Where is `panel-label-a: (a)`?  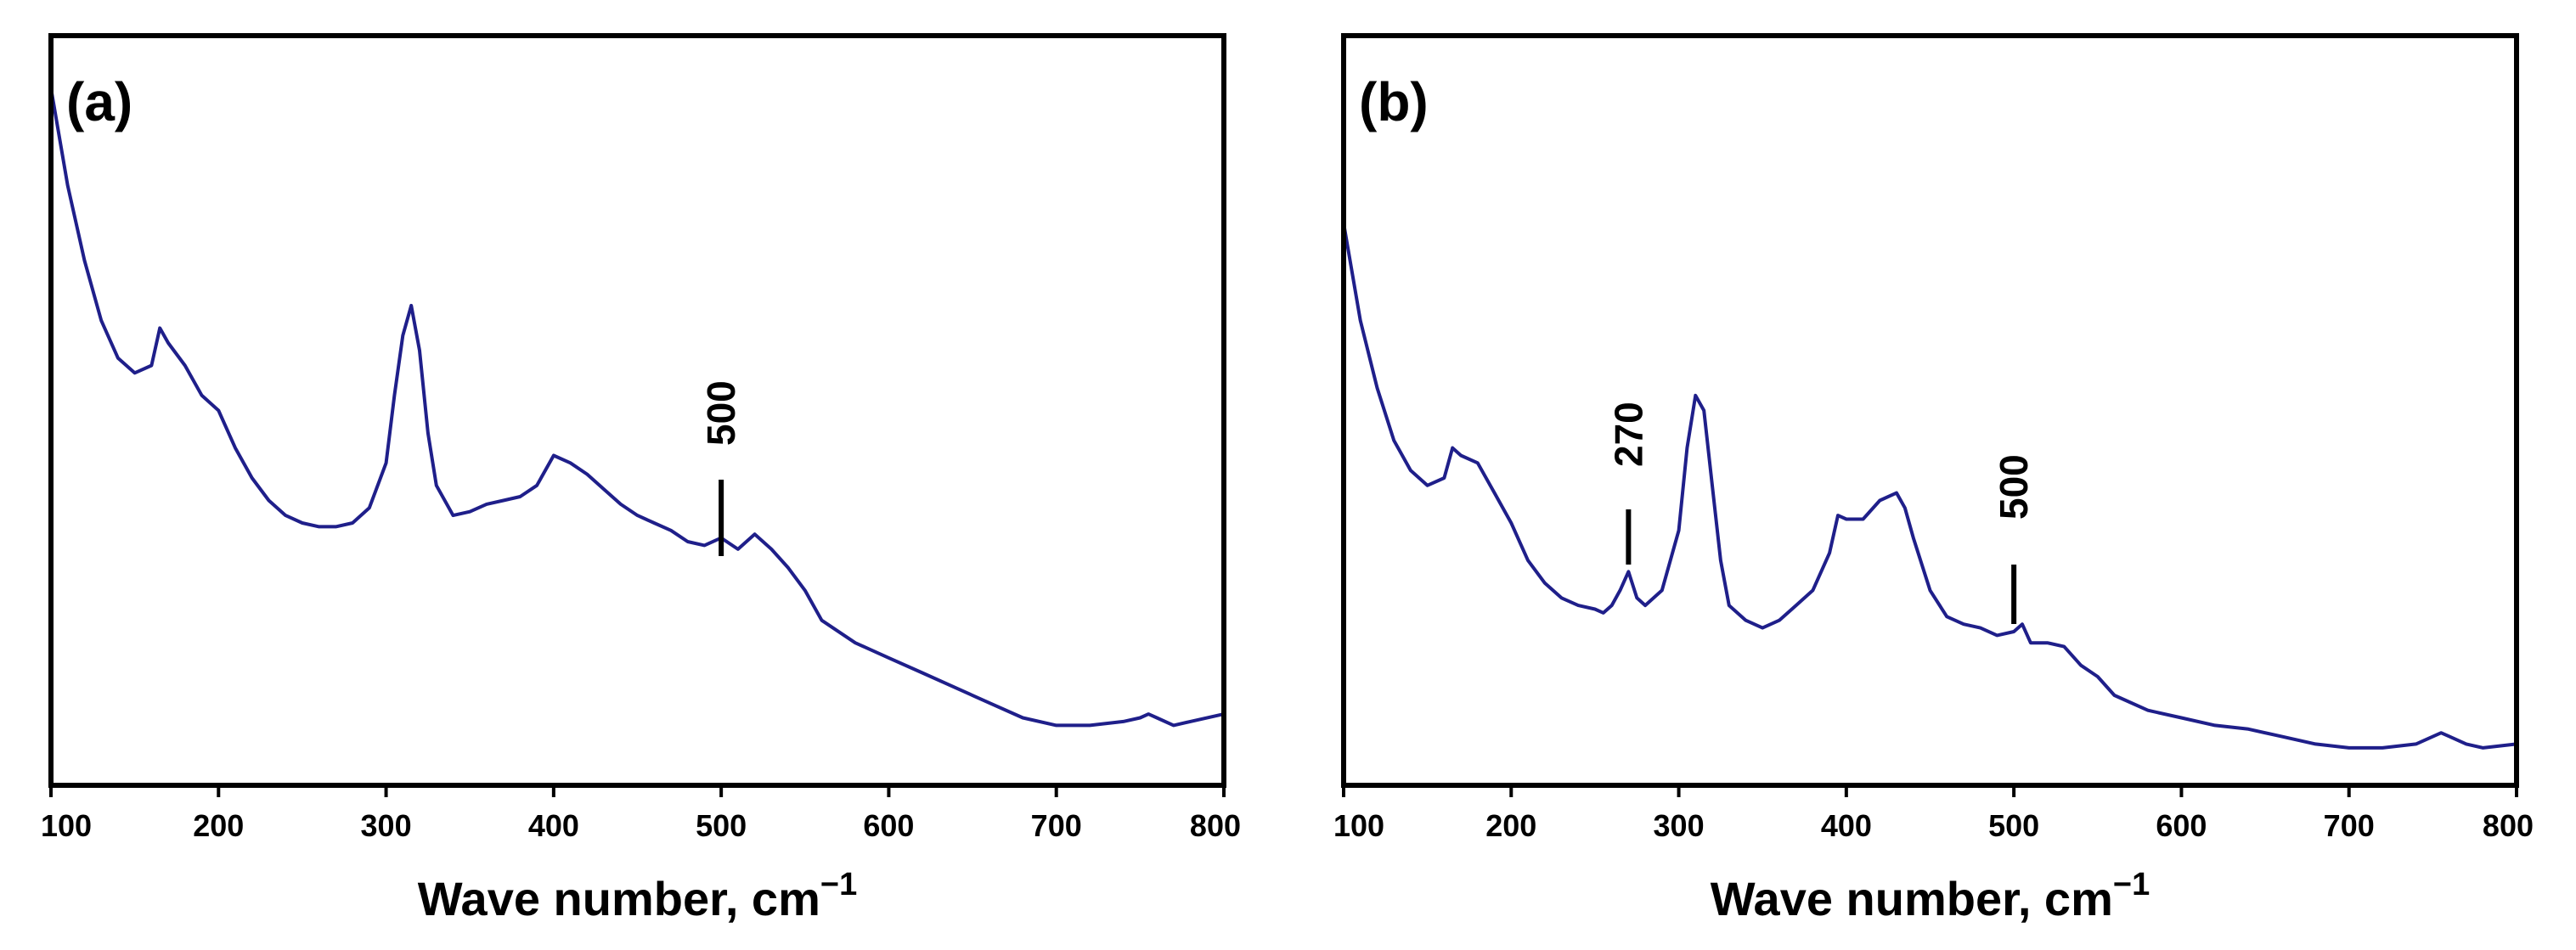 panel-label-a: (a) is located at coordinates (99, 101).